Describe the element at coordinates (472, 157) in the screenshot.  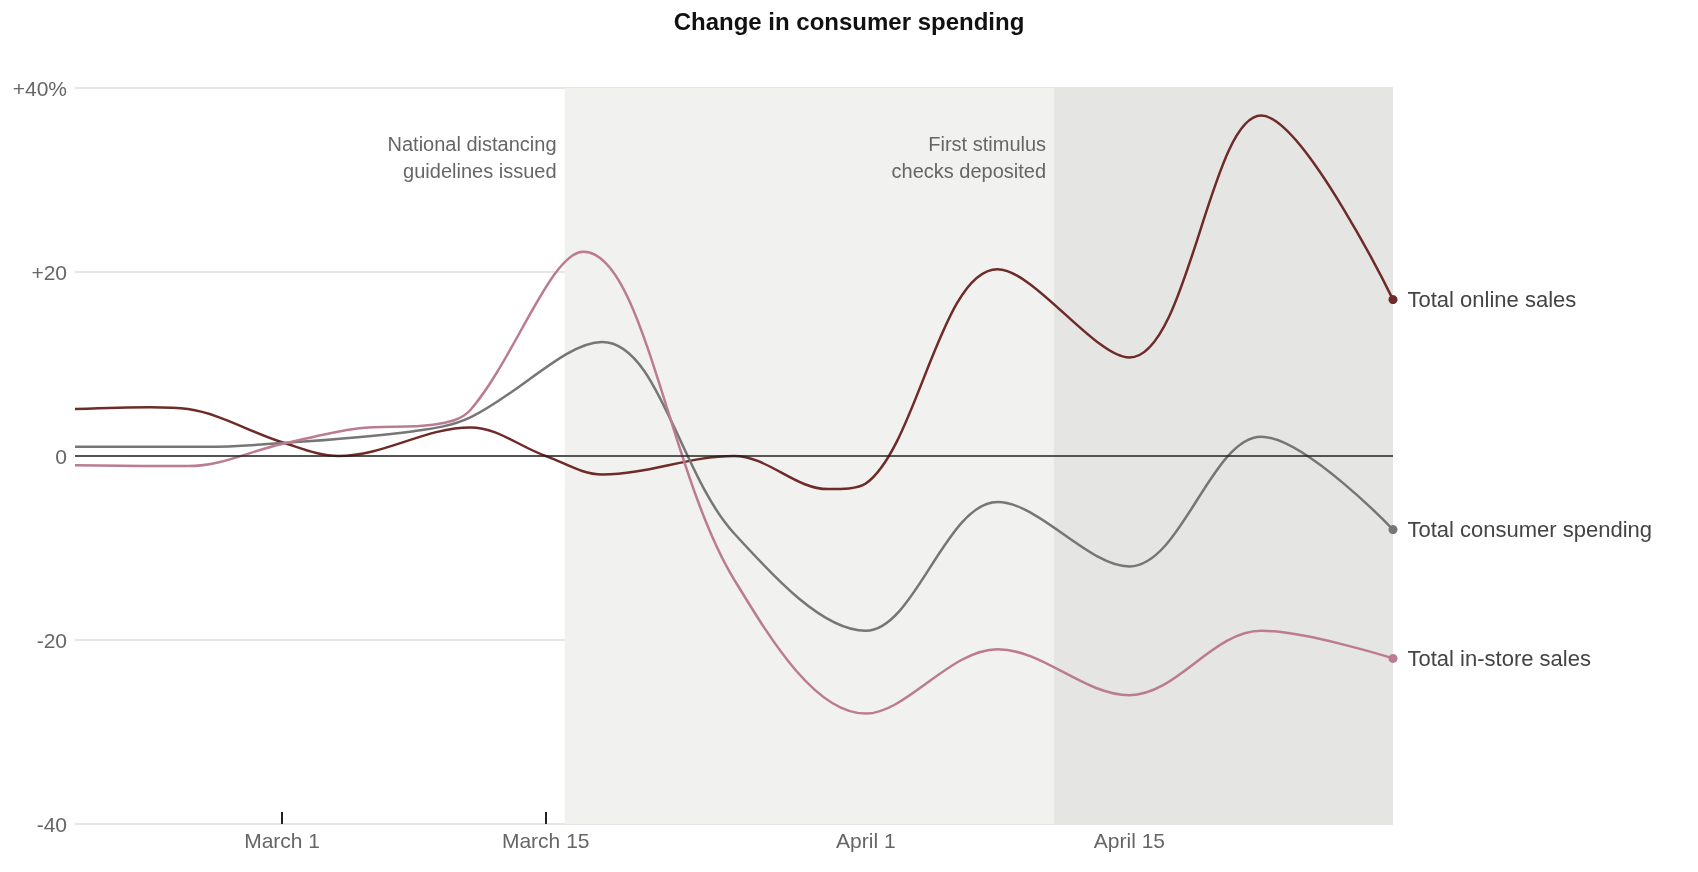
I see `band-label: National distancing guidelines issued` at that location.